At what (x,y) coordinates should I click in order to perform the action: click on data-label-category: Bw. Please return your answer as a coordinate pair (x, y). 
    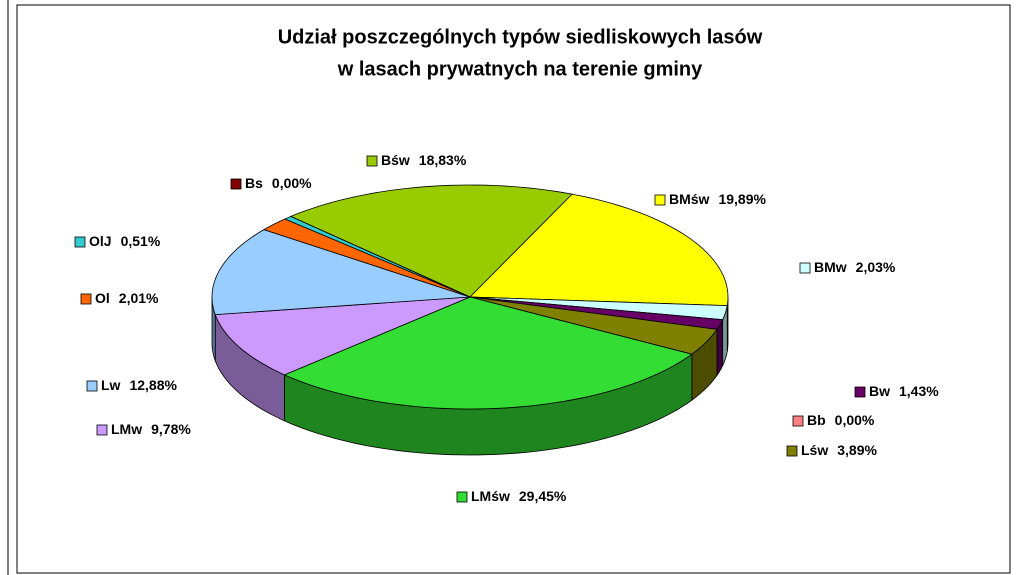
    Looking at the image, I should click on (879, 391).